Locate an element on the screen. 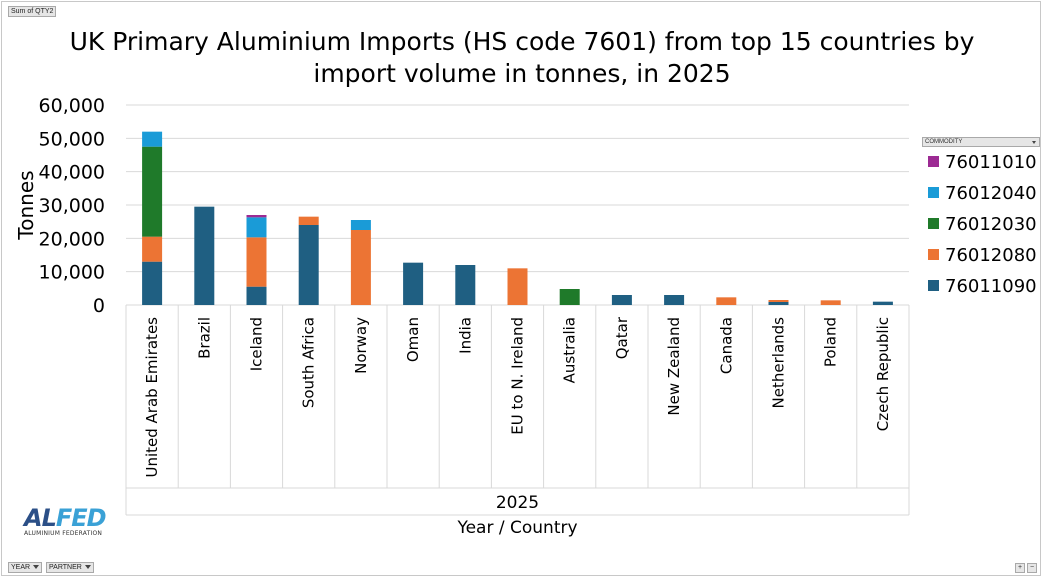 This screenshot has width=1044, height=579. legend-item-76012030: 76012030 is located at coordinates (982, 225).